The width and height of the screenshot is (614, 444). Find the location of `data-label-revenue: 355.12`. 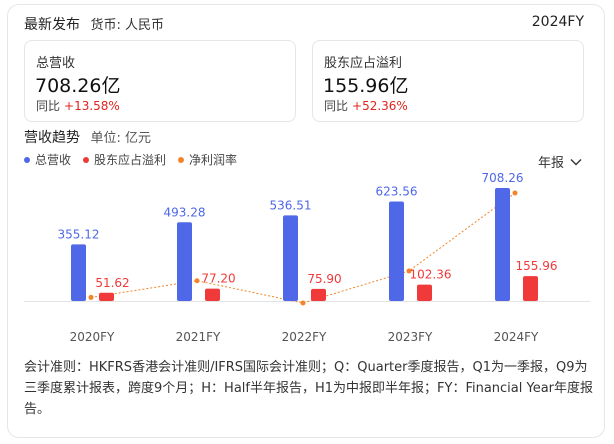

data-label-revenue: 355.12 is located at coordinates (79, 234).